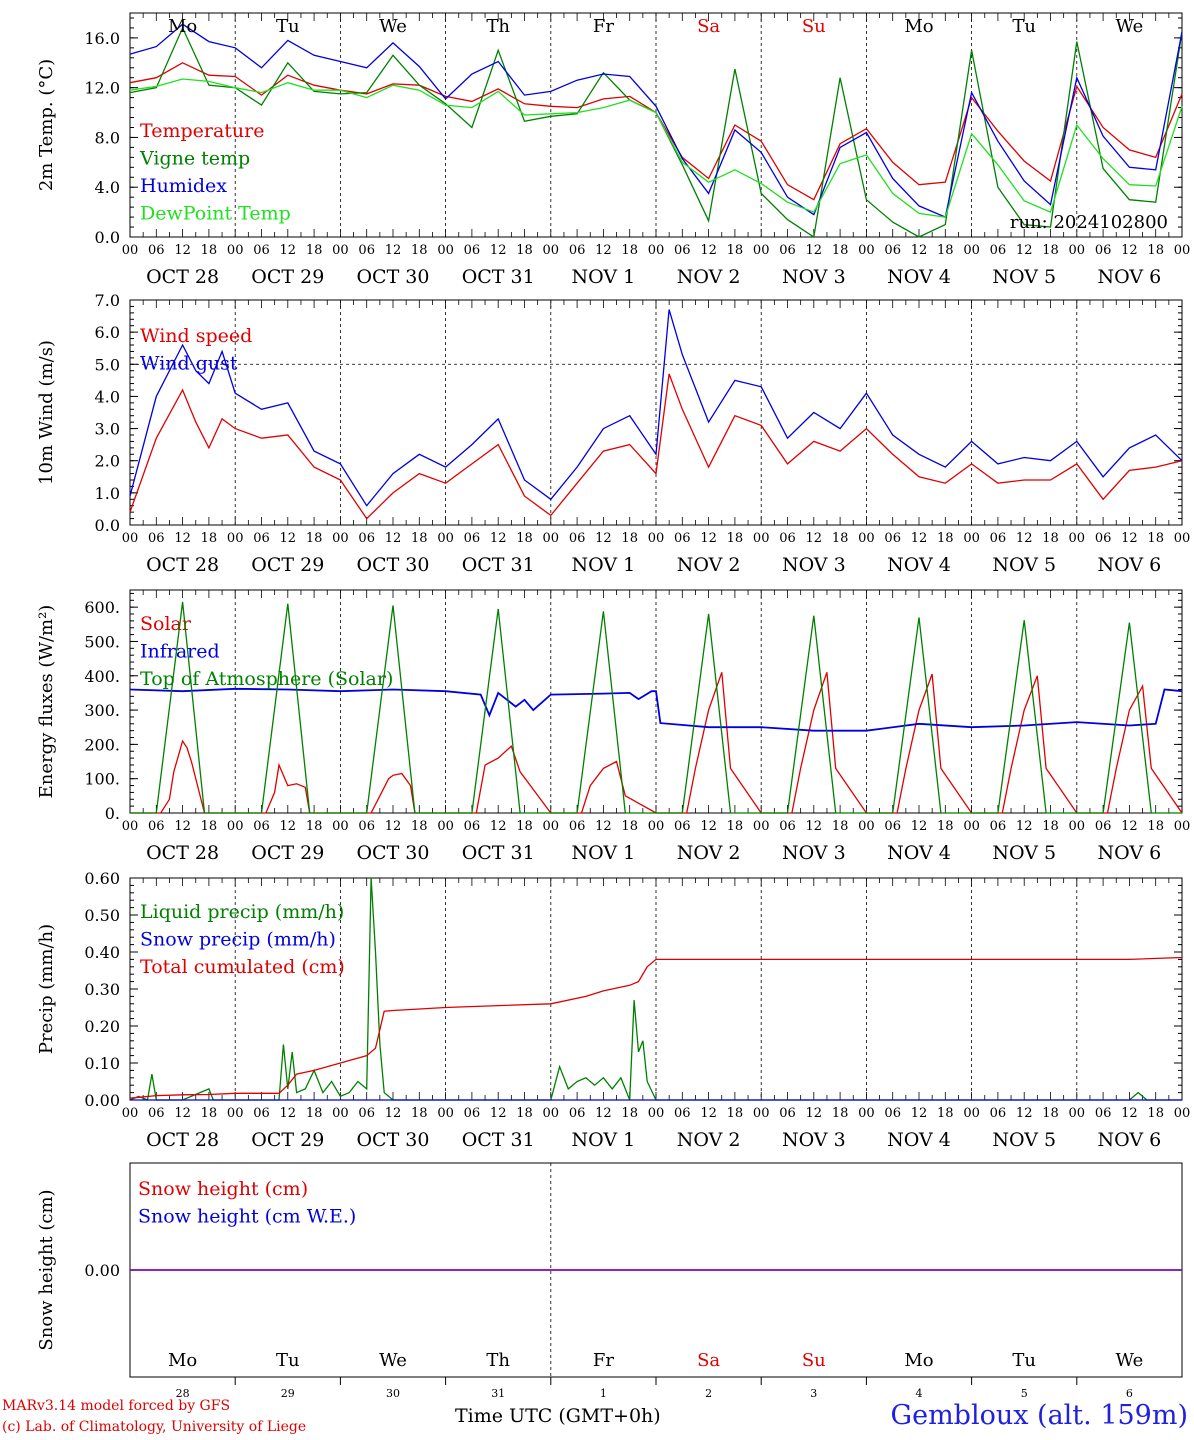 This screenshot has width=1194, height=1440. I want to click on legend-entry: Wind speed, so click(196, 336).